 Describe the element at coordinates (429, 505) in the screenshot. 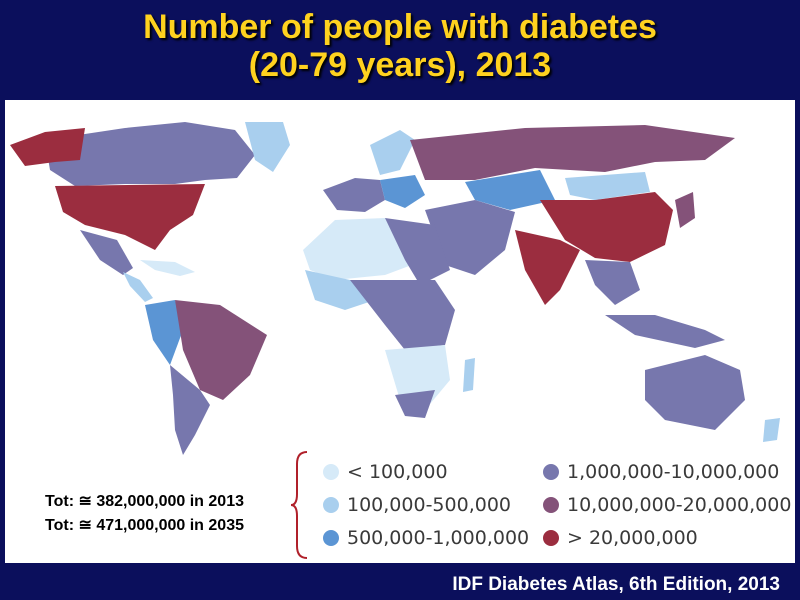

I see `legend-label-2: 100,000-500,000` at that location.